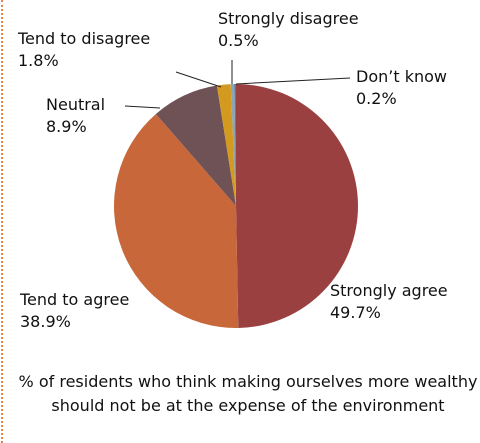 The width and height of the screenshot is (480, 443). I want to click on slice-label: Strongly agree, so click(389, 290).